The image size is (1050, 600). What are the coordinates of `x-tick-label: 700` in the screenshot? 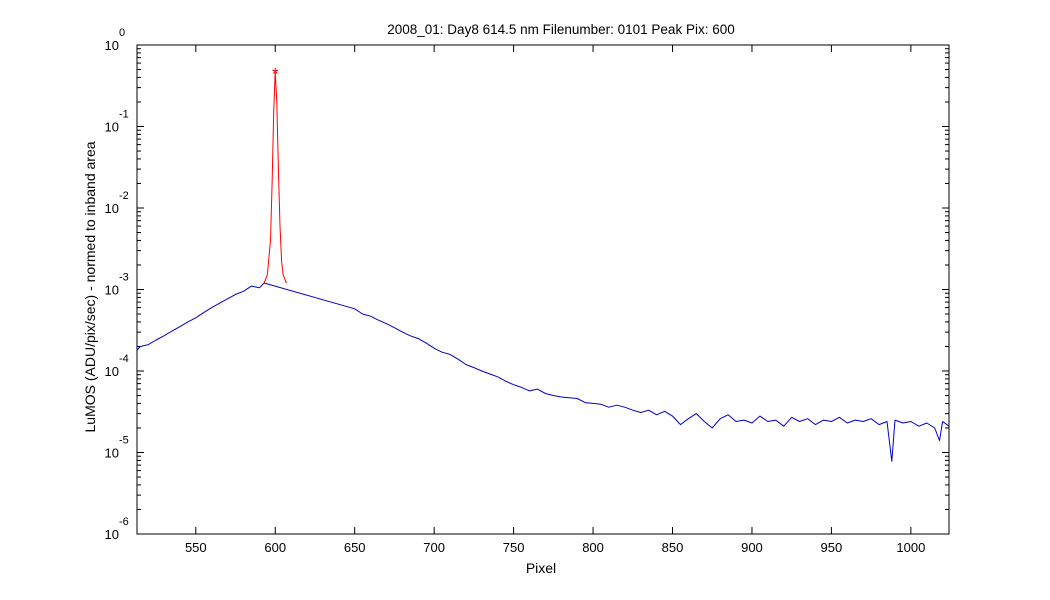 It's located at (434, 547).